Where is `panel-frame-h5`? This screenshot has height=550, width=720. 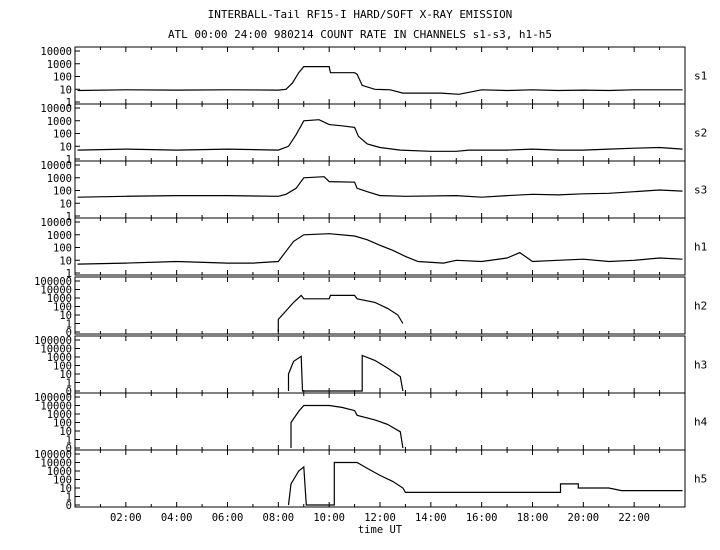 panel-frame-h5 is located at coordinates (380, 478).